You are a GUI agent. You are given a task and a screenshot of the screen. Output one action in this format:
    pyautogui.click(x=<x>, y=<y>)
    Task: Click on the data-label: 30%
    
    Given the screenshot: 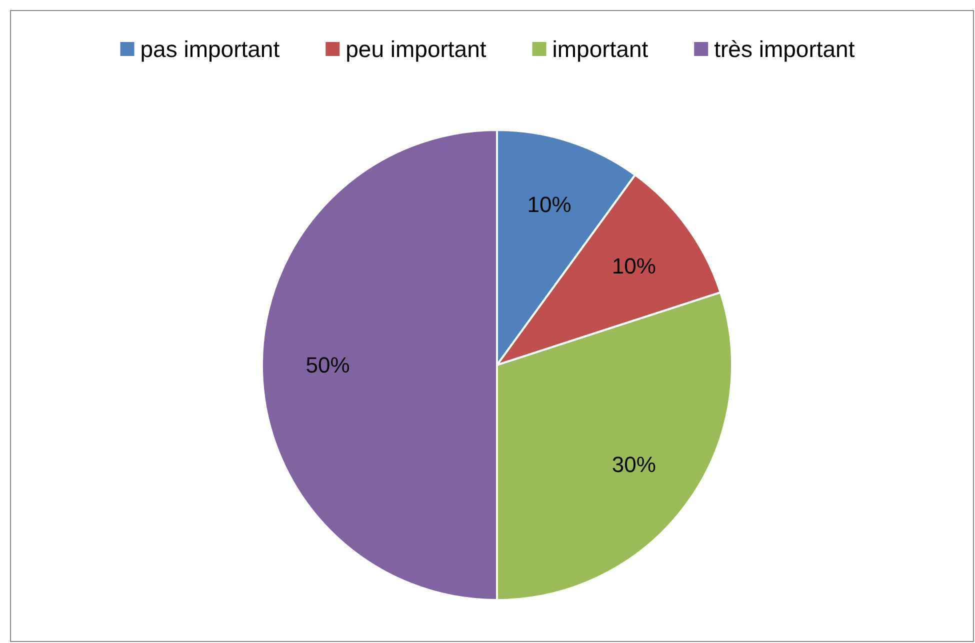 What is the action you would take?
    pyautogui.click(x=634, y=465)
    